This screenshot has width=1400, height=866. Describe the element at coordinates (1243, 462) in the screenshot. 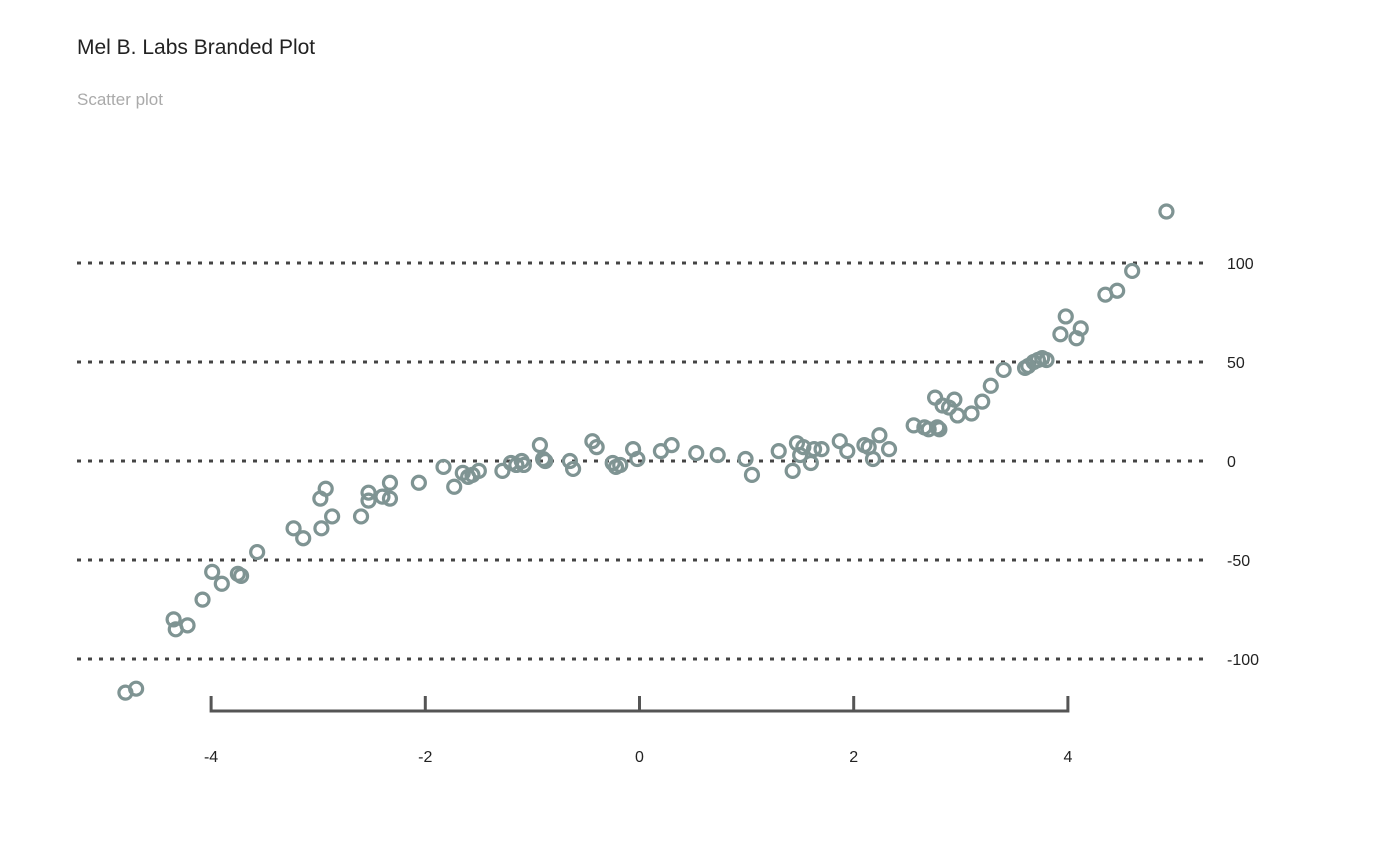

I see `y-tick-labels: 100 50 0 -50 -100` at that location.